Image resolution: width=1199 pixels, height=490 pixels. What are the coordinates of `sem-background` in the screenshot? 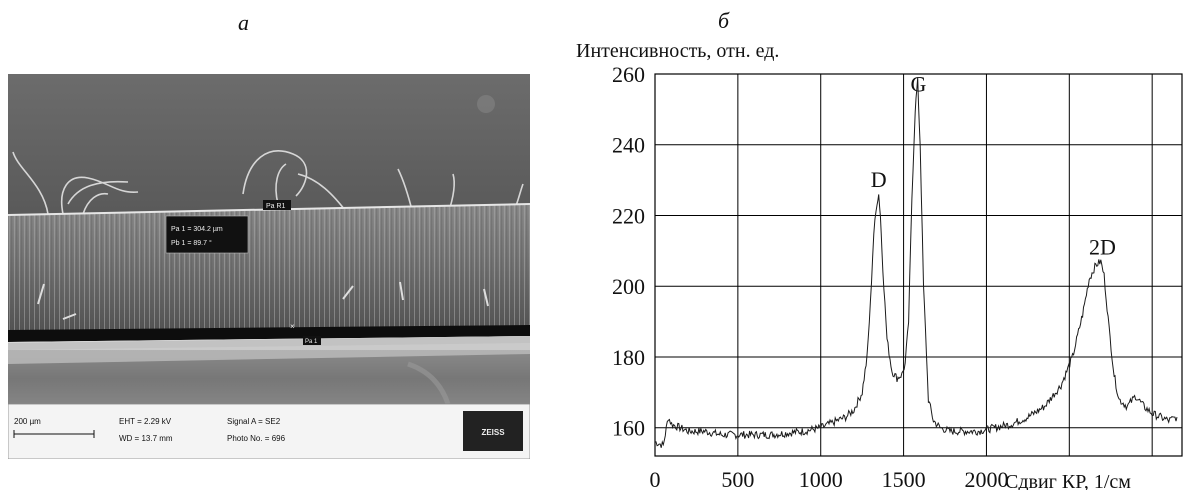 It's located at (269, 146).